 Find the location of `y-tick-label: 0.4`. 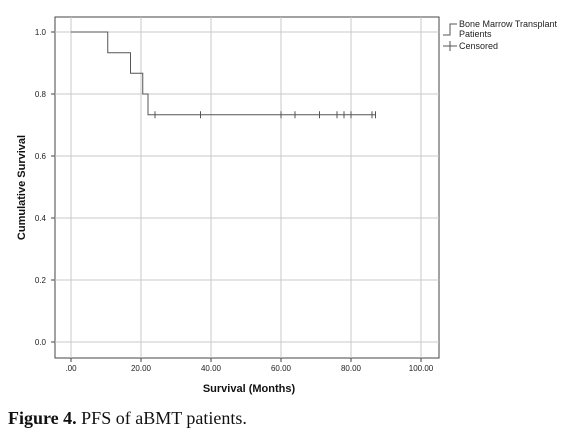

y-tick-label: 0.4 is located at coordinates (41, 218).